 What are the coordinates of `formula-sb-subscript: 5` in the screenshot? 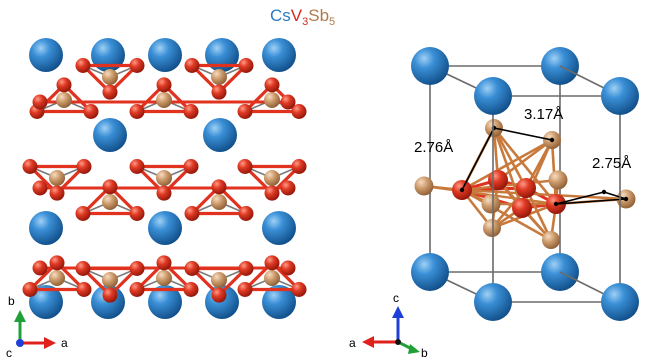 It's located at (332, 22).